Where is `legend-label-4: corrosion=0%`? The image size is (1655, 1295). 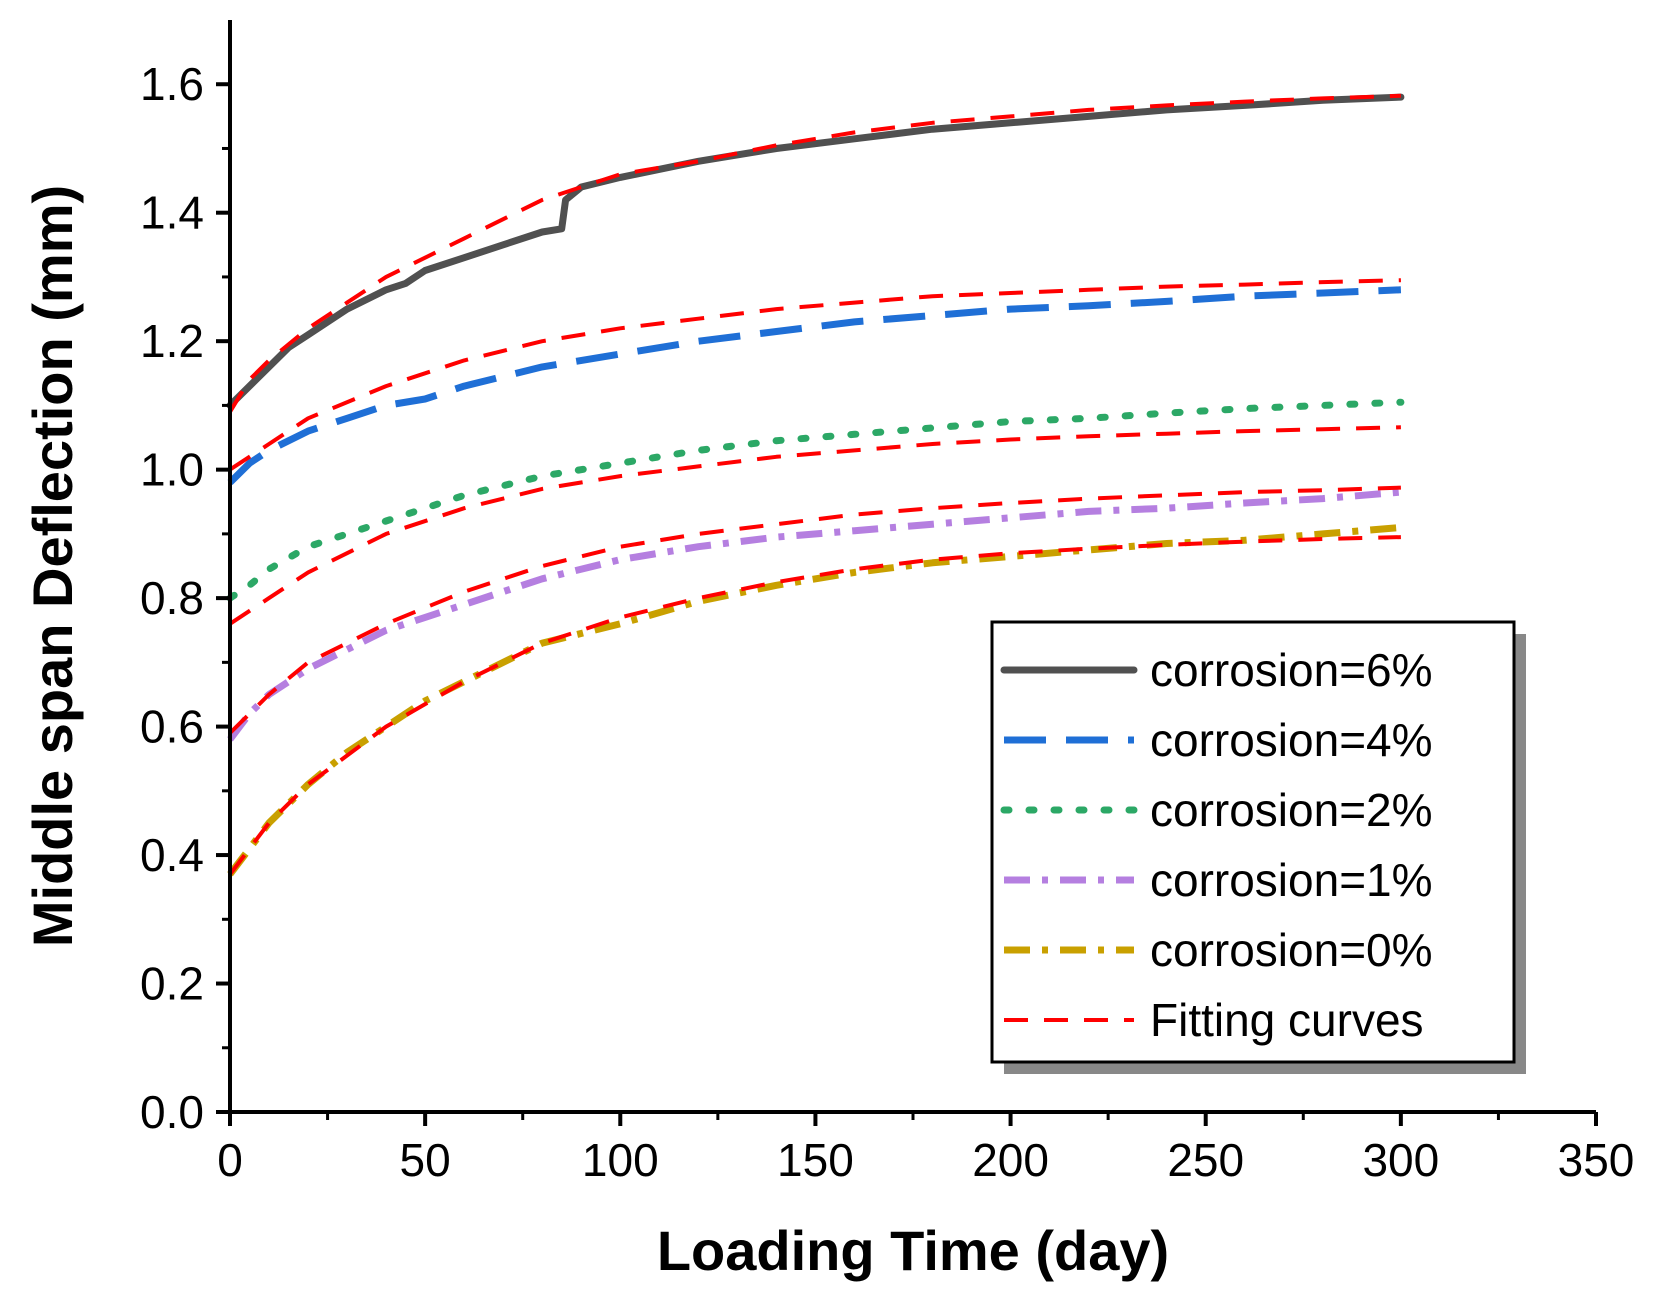
legend-label-4: corrosion=0% is located at coordinates (1291, 950).